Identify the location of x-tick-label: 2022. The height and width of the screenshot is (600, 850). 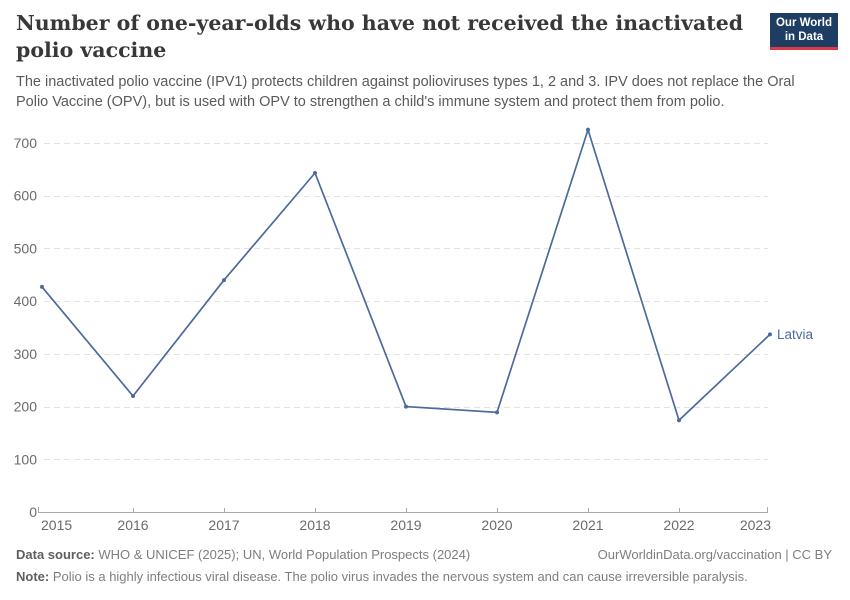
(678, 525).